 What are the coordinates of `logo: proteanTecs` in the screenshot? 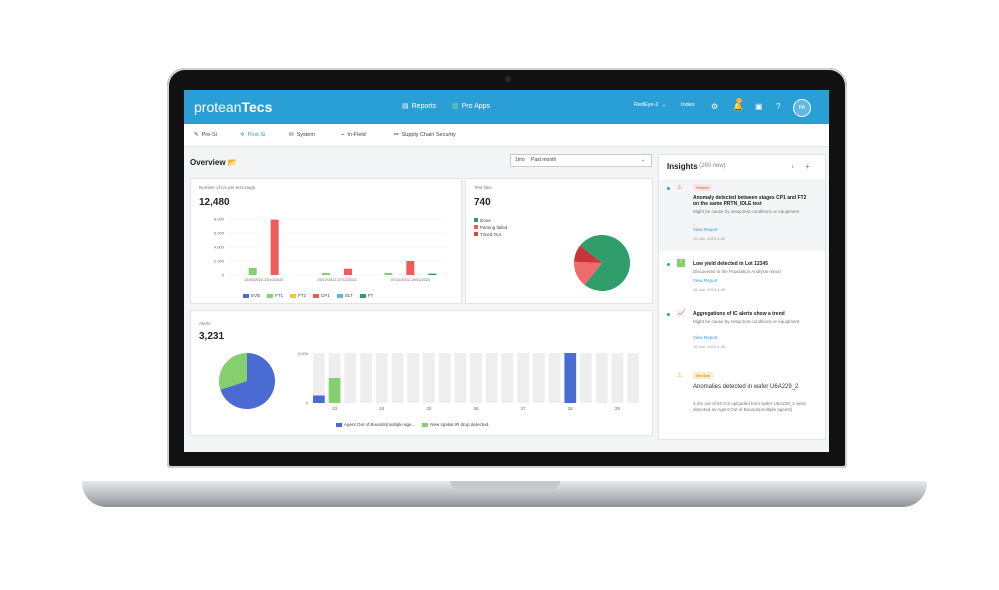 It's located at (233, 107).